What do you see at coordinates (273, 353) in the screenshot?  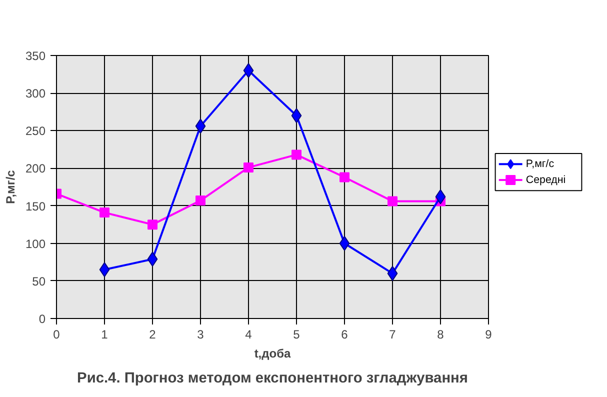 I see `x-axis-title: t,доба` at bounding box center [273, 353].